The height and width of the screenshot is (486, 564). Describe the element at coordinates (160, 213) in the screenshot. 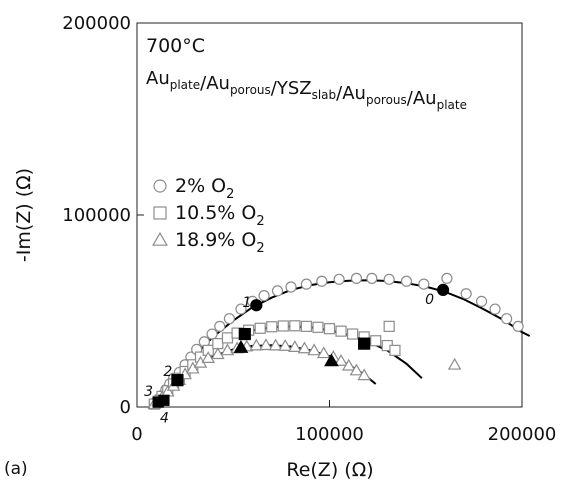

I see `legend-marker-square` at that location.